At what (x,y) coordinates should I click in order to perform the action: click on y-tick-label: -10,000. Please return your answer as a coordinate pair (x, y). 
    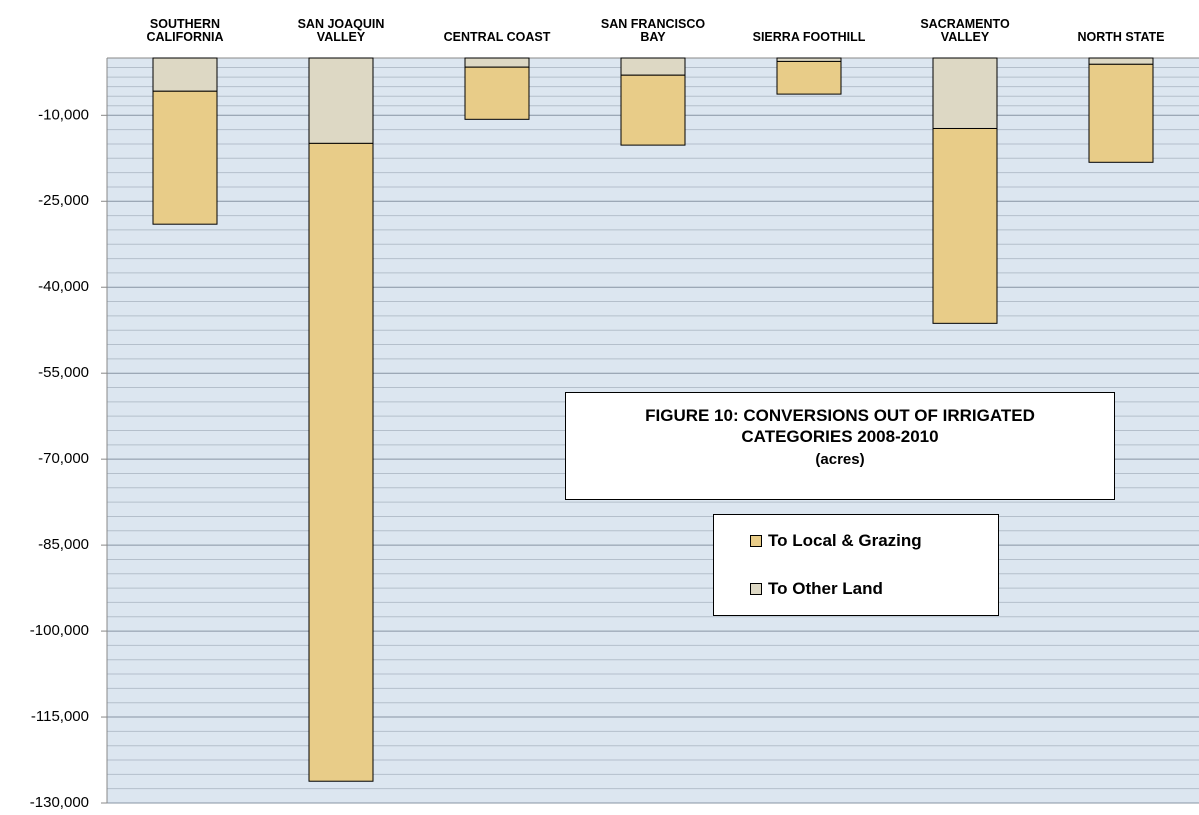
    Looking at the image, I should click on (63, 114).